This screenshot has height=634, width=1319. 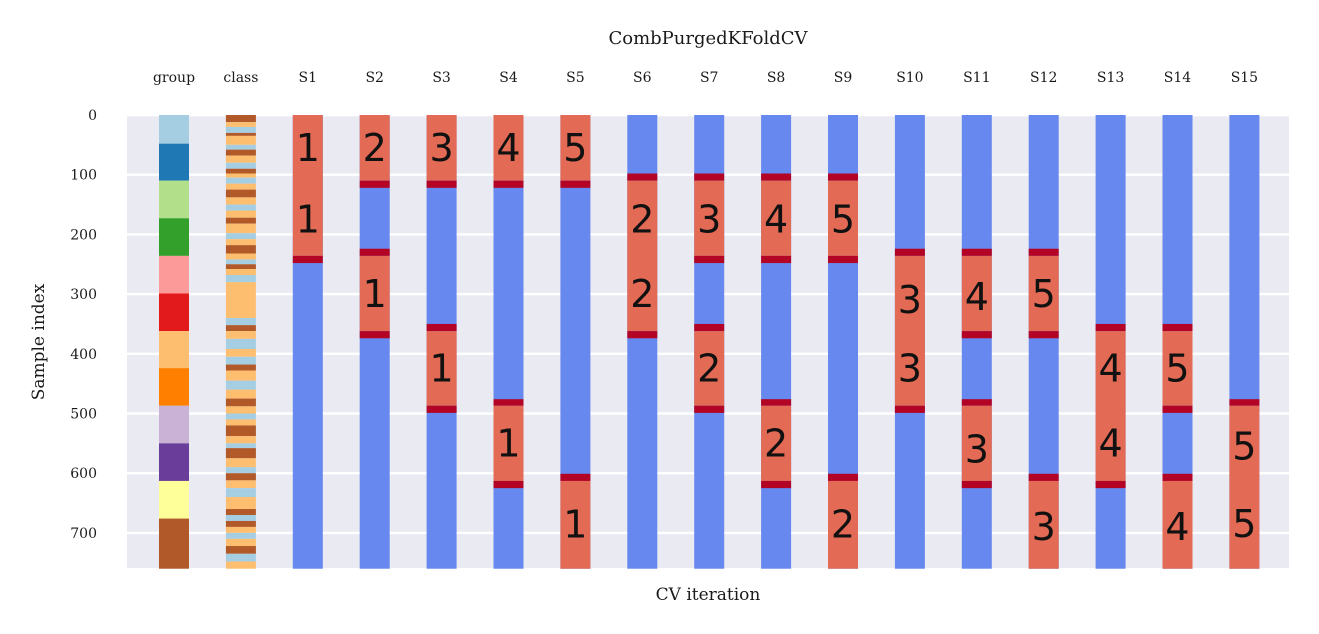 I want to click on y-tick-label-300: 300, so click(x=83, y=295).